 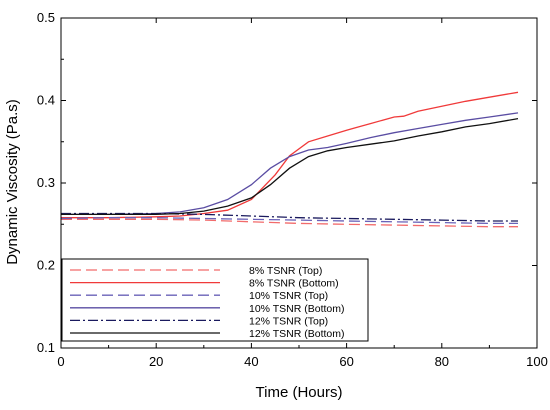 I want to click on x-tick-label: 40, so click(x=251, y=361).